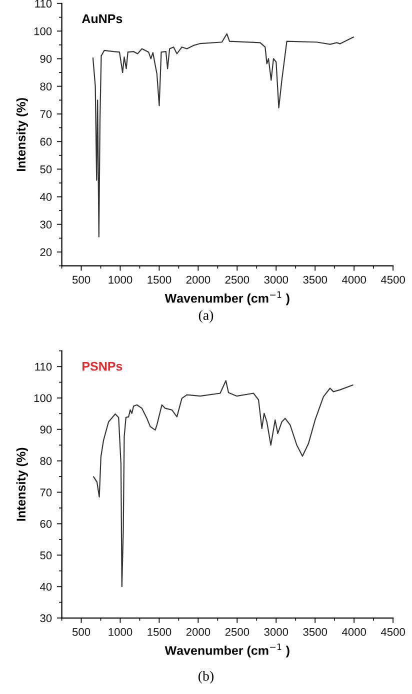  What do you see at coordinates (46, 252) in the screenshot?
I see `y-tick-label: 20` at bounding box center [46, 252].